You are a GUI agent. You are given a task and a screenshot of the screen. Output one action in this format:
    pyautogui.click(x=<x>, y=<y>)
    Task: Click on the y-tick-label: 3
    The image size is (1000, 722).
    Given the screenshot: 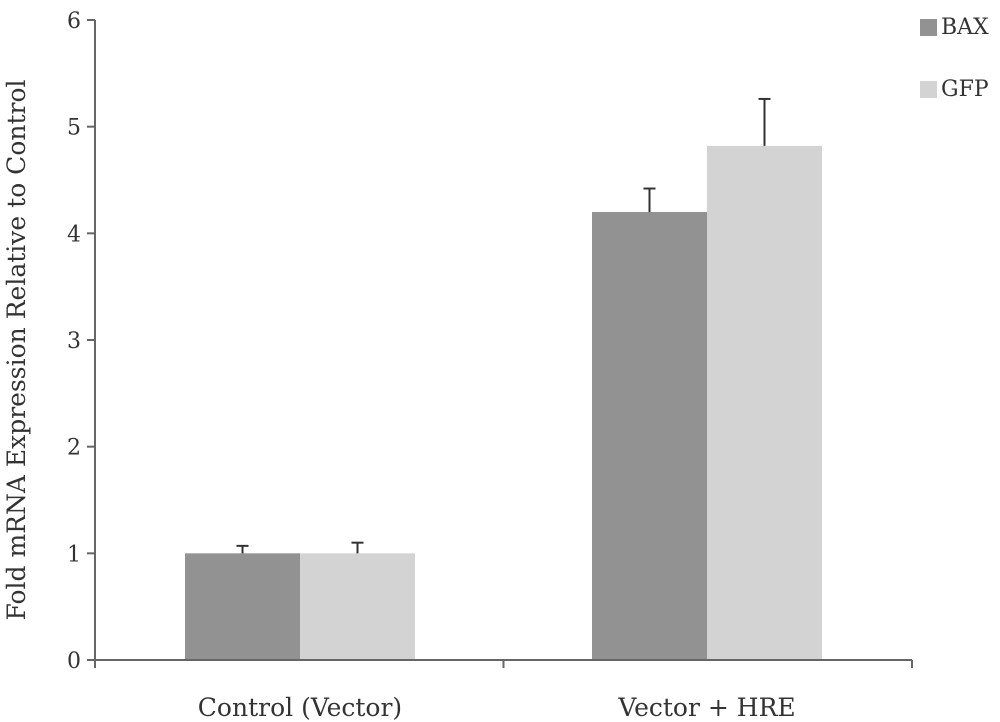 What is the action you would take?
    pyautogui.click(x=74, y=341)
    